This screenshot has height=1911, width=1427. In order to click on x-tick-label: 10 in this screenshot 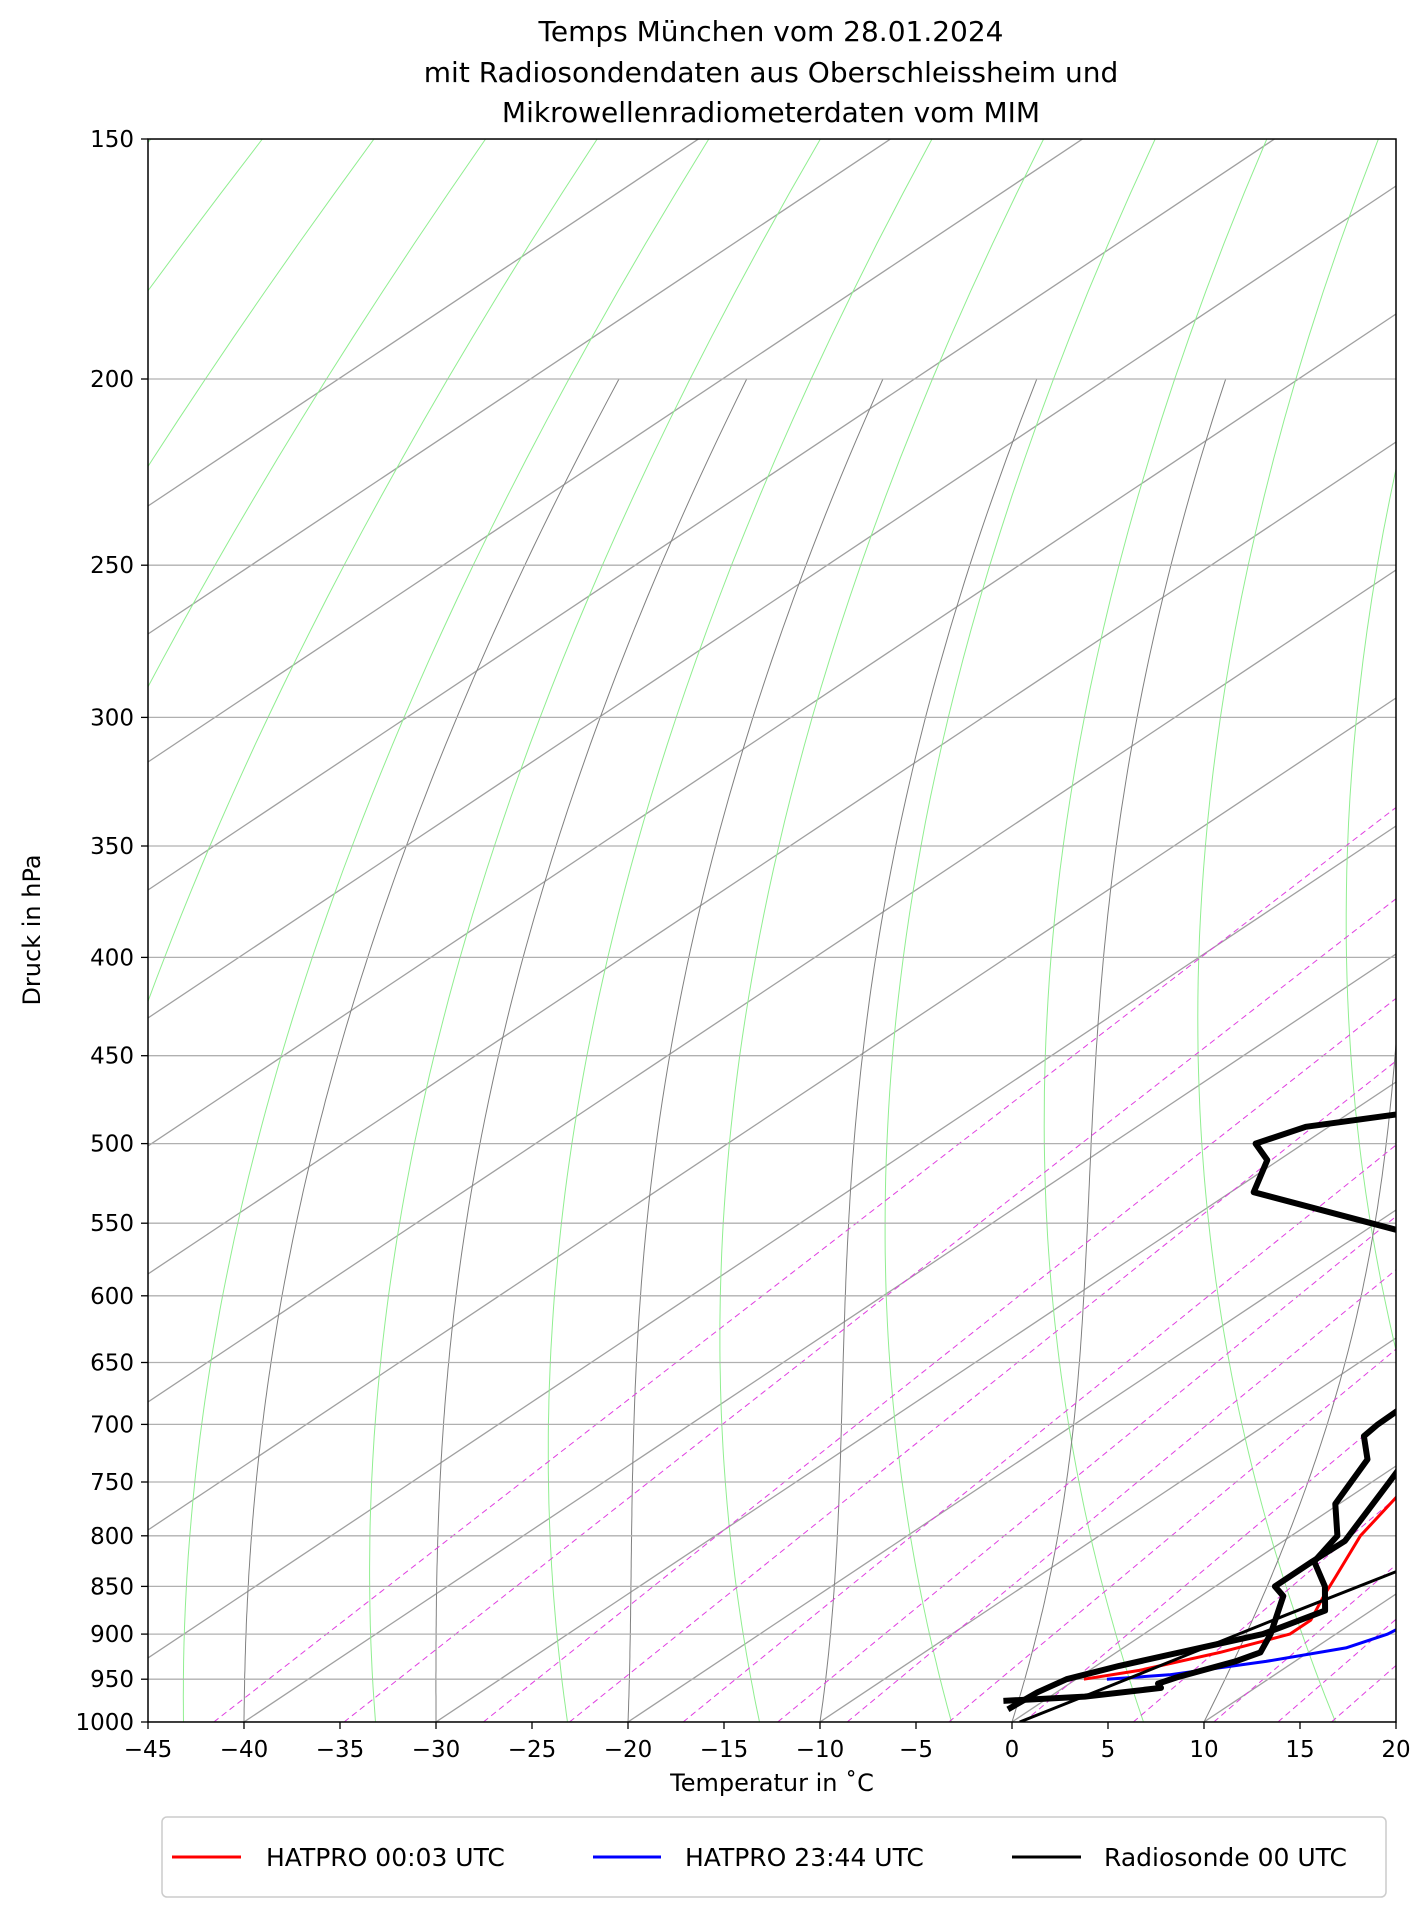, I will do `click(1203, 1750)`.